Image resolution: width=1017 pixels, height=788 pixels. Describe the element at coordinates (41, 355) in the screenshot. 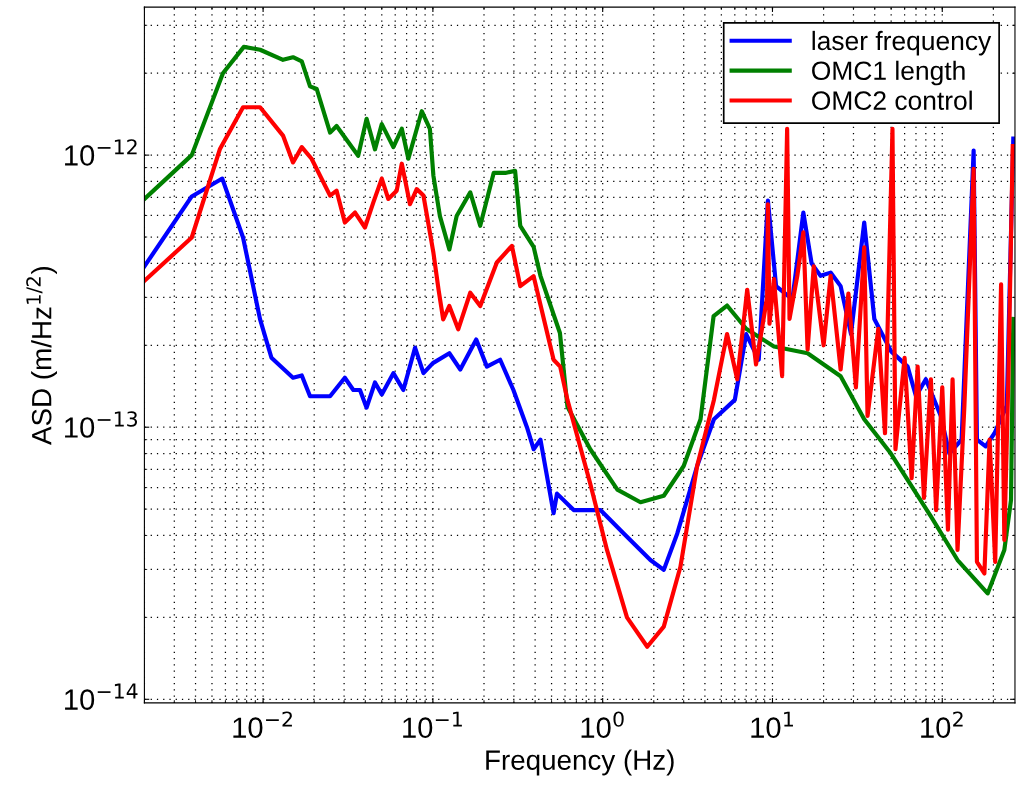

I see `y-axis-title: ASD (m/Hz$^{1/2}$)` at that location.